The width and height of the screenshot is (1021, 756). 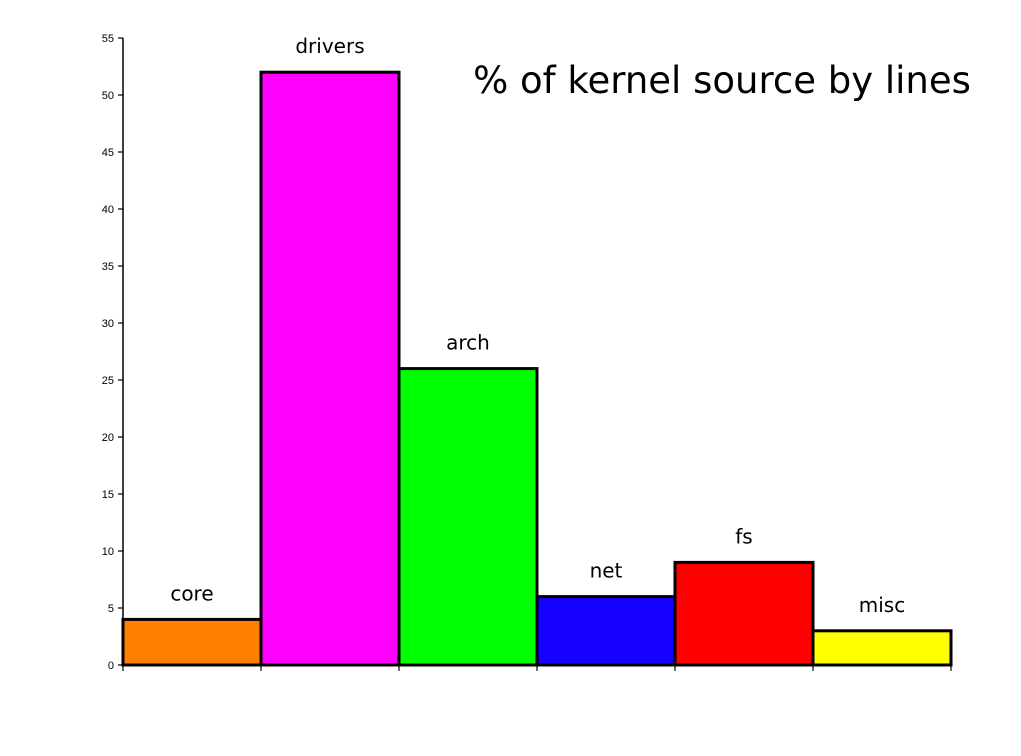 What do you see at coordinates (108, 267) in the screenshot?
I see `y-tick-label: 35` at bounding box center [108, 267].